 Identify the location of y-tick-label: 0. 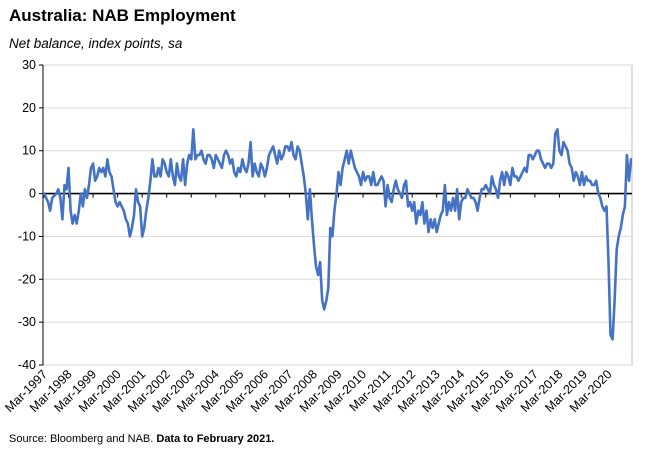
(32, 194).